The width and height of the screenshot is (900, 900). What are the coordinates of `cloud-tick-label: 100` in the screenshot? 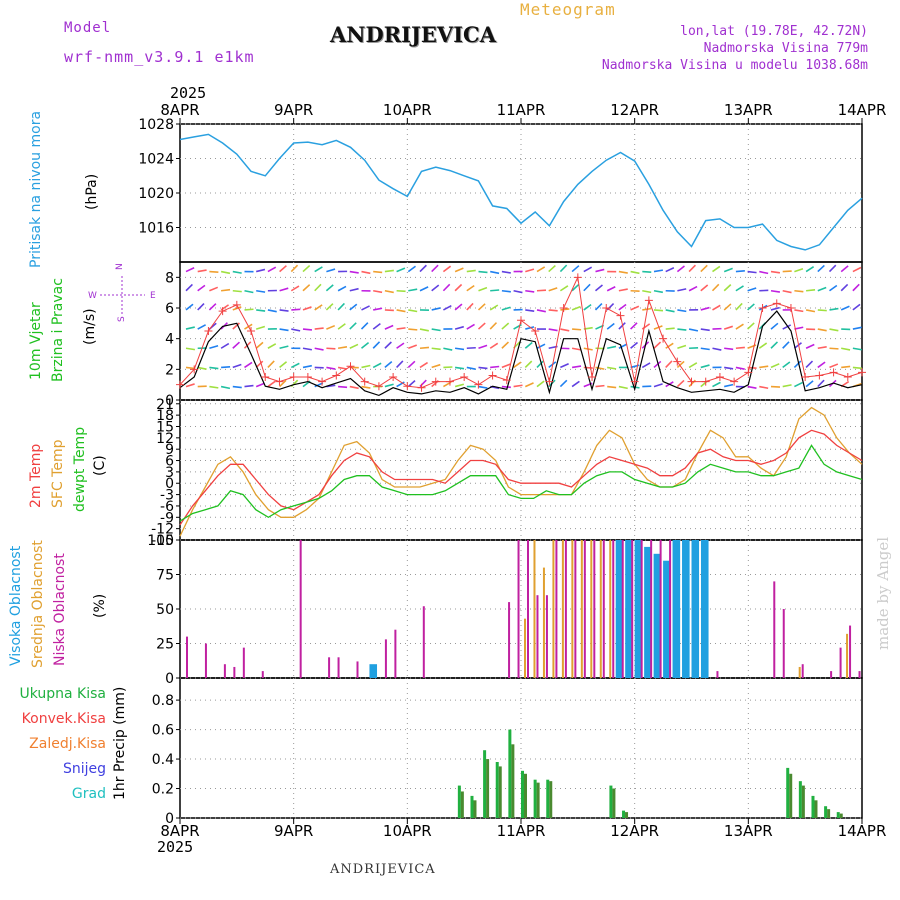 It's located at (160, 541).